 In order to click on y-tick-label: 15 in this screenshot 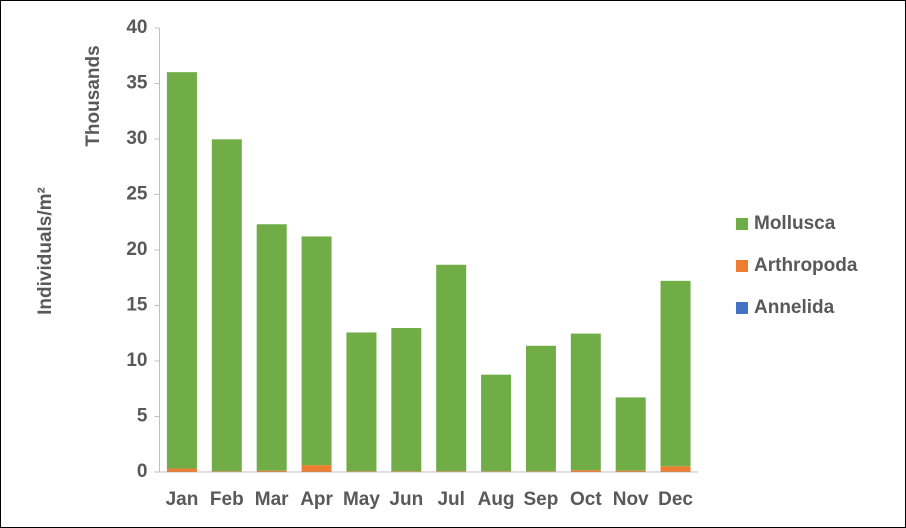, I will do `click(137, 305)`.